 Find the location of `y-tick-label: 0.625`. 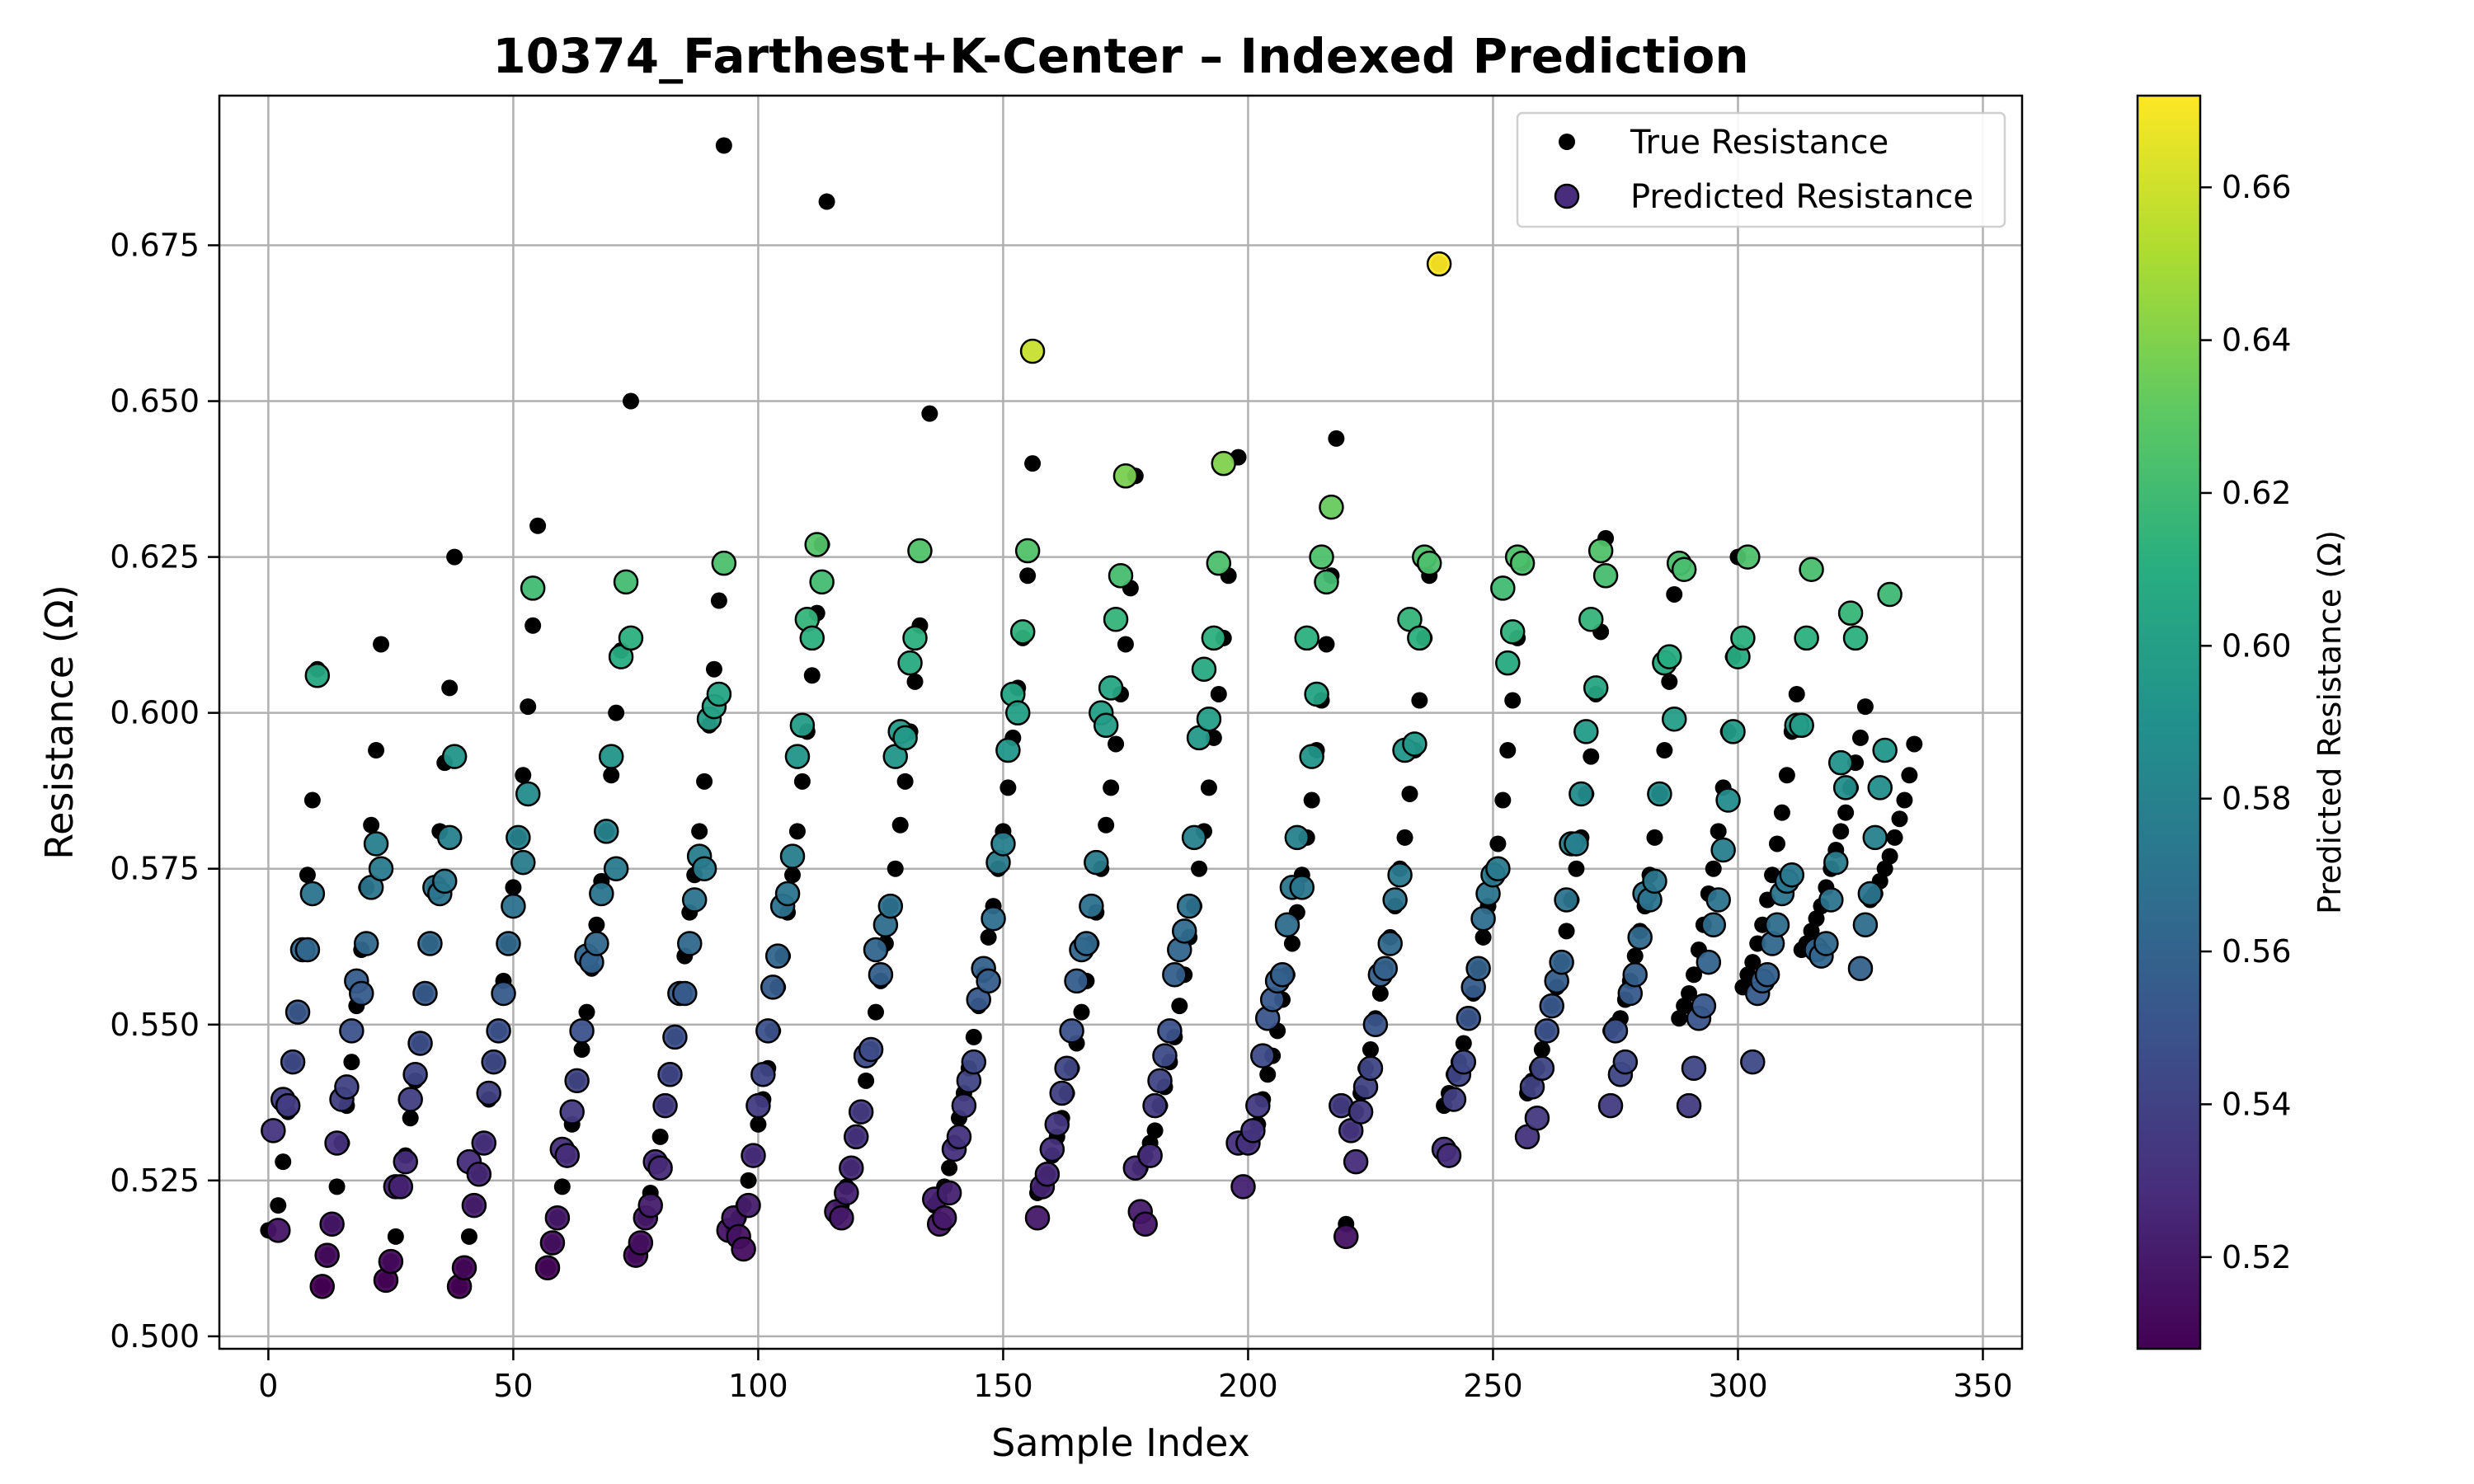

y-tick-label: 0.625 is located at coordinates (155, 557).